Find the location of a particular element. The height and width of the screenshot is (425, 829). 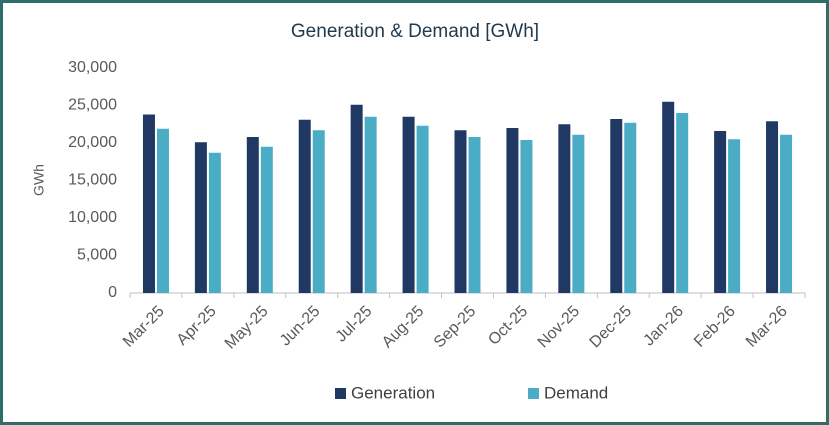

legend-label: Demand is located at coordinates (576, 392).